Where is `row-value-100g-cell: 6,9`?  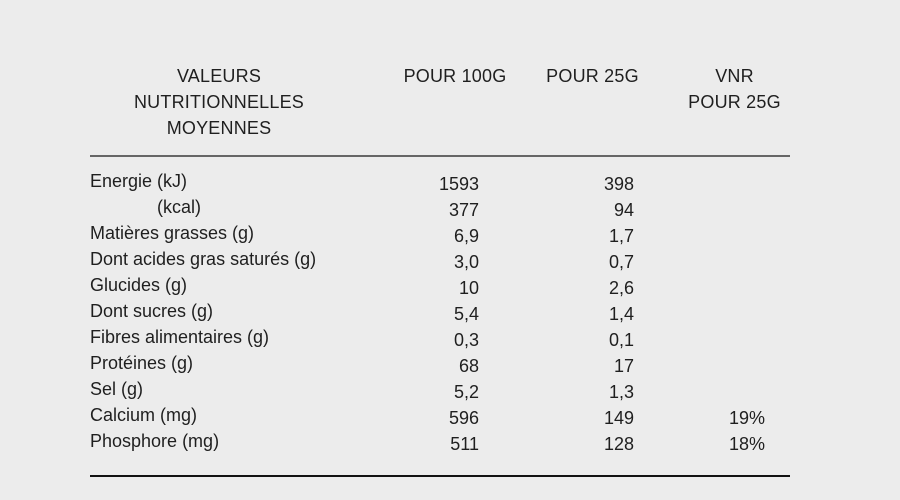 row-value-100g-cell: 6,9 is located at coordinates (455, 233).